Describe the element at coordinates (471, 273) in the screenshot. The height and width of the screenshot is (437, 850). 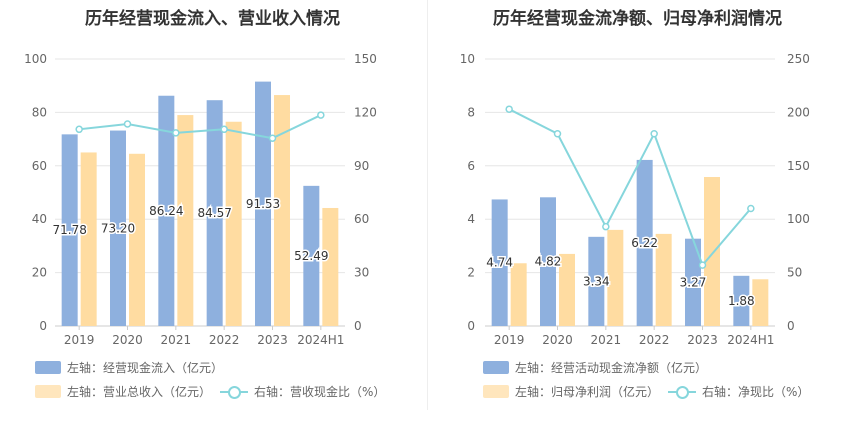
I see `y-left-tick-label: 2` at that location.